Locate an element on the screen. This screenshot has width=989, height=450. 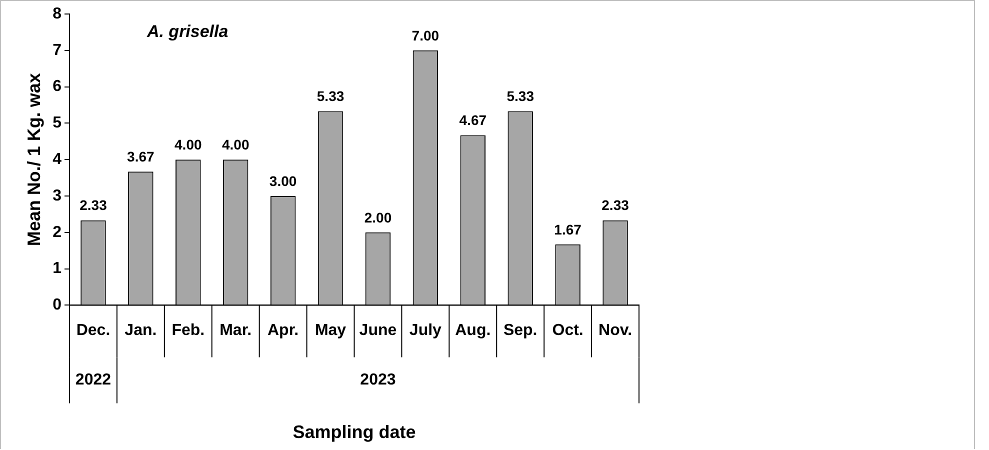
x-tick-label: Aug. is located at coordinates (473, 331).